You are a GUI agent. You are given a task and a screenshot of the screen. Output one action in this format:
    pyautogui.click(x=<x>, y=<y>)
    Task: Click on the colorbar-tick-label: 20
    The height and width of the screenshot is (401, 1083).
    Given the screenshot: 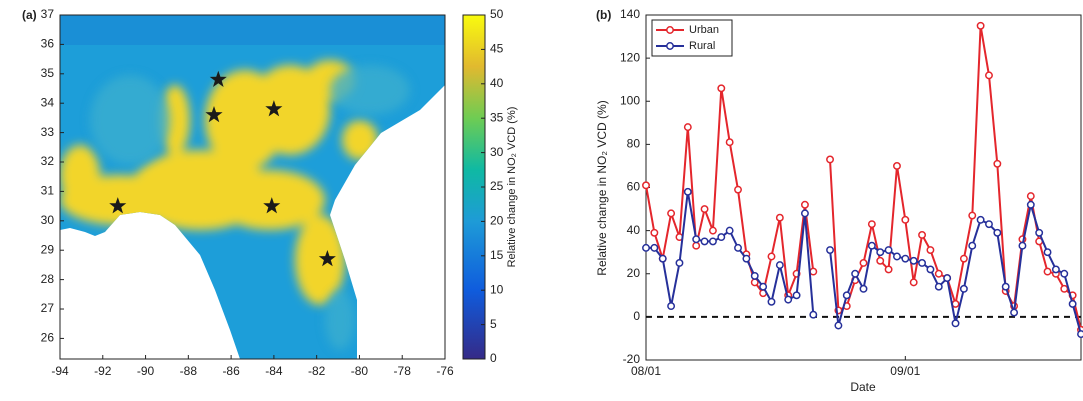 What is the action you would take?
    pyautogui.click(x=497, y=221)
    